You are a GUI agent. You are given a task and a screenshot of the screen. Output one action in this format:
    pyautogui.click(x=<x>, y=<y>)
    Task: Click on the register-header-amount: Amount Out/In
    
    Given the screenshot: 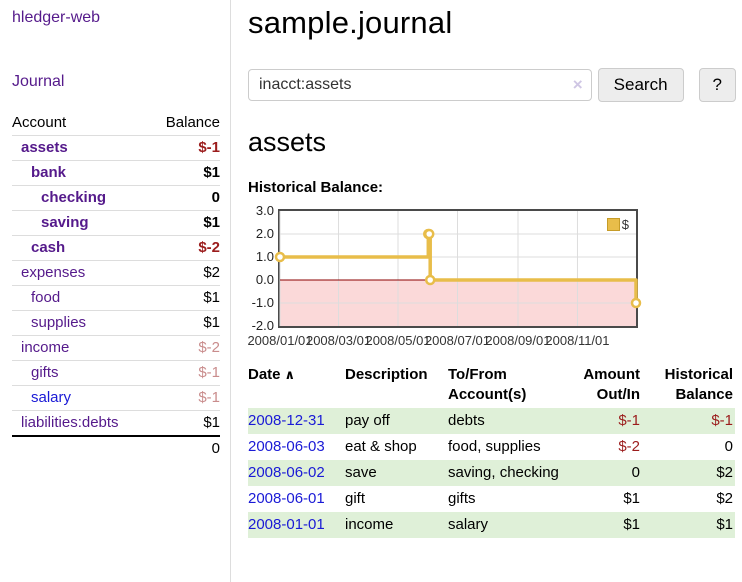 What is the action you would take?
    pyautogui.click(x=611, y=384)
    